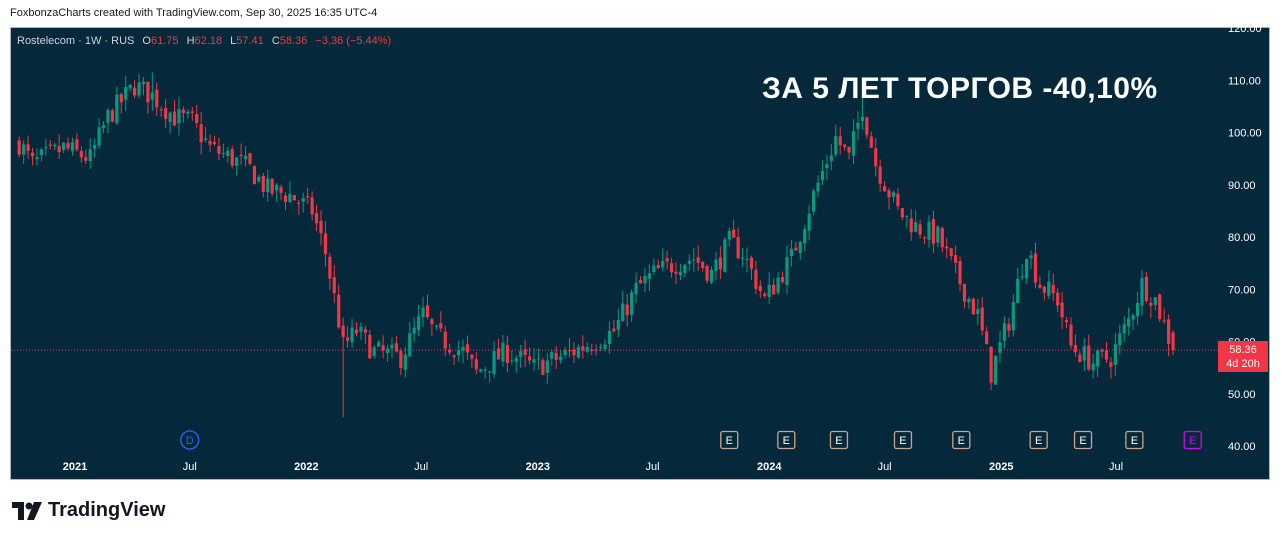  I want to click on x-axis-tick-label: 2023, so click(538, 467).